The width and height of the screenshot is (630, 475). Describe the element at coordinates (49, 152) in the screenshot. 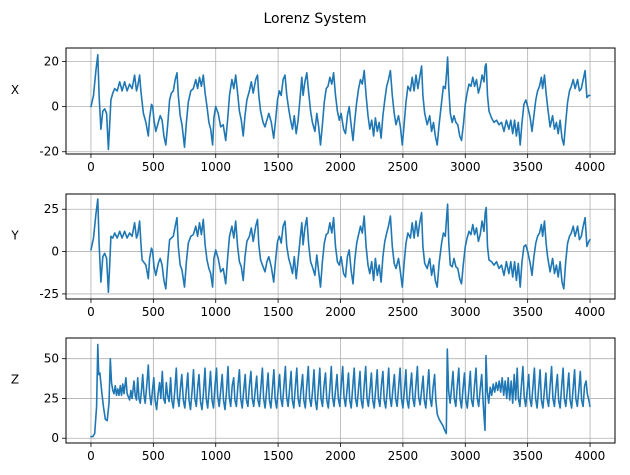

I see `y-tick-label: -20` at that location.